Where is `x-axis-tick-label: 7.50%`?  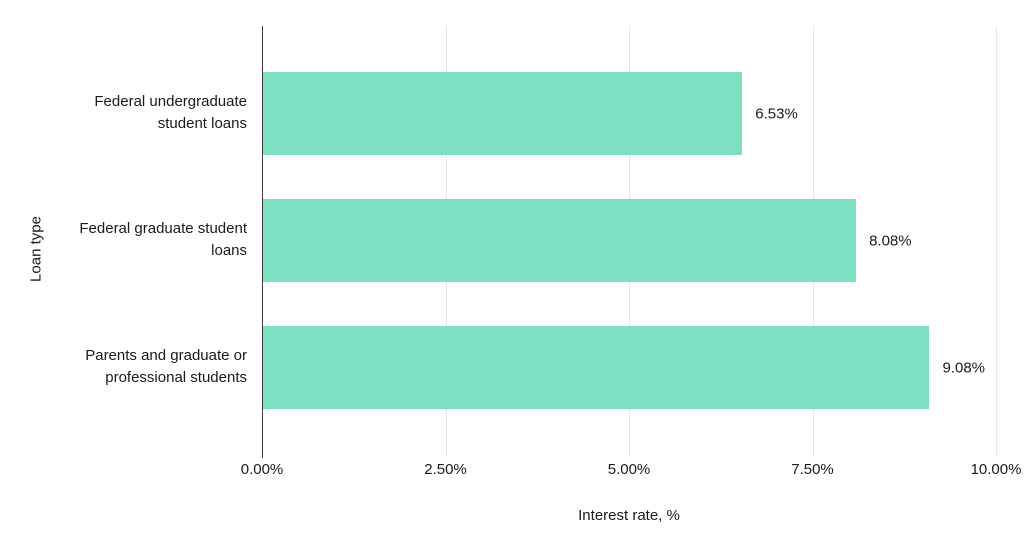
x-axis-tick-label: 7.50% is located at coordinates (812, 469).